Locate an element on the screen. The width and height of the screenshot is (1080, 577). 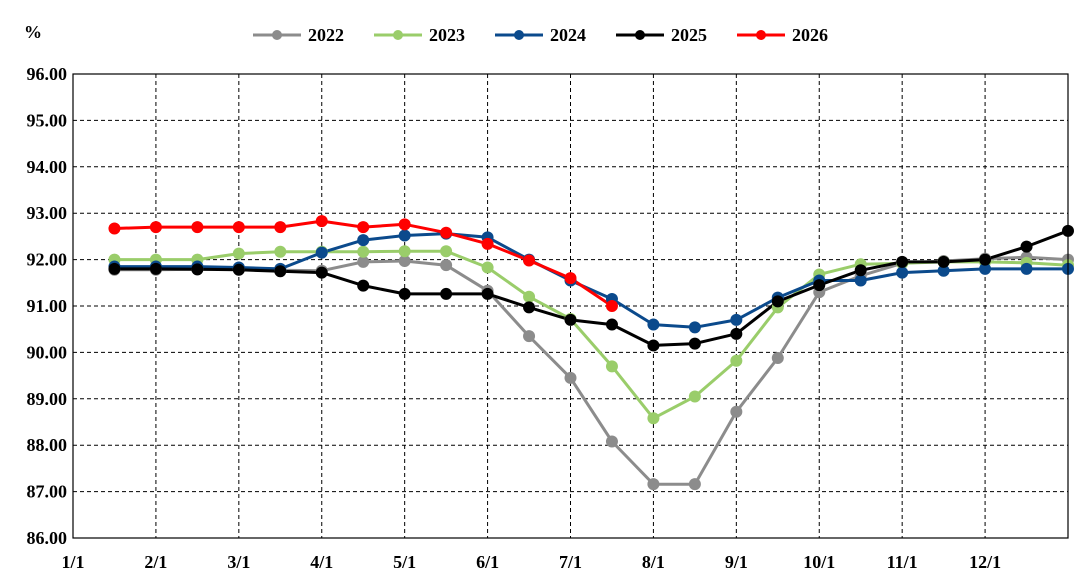
x-tick-label: 11/1 is located at coordinates (902, 562).